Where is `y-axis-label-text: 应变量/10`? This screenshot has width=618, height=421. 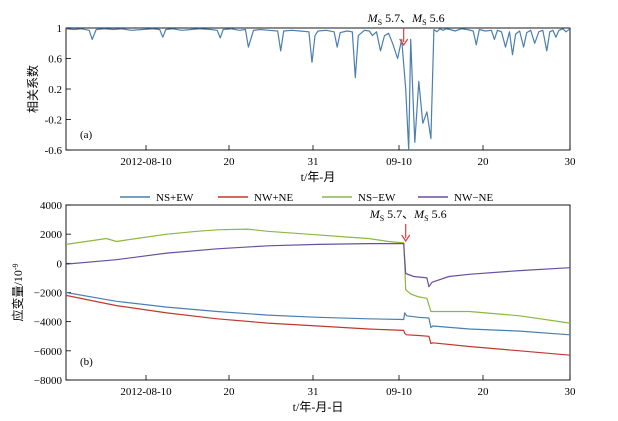 y-axis-label-text: 应变量/10 is located at coordinates (17, 295).